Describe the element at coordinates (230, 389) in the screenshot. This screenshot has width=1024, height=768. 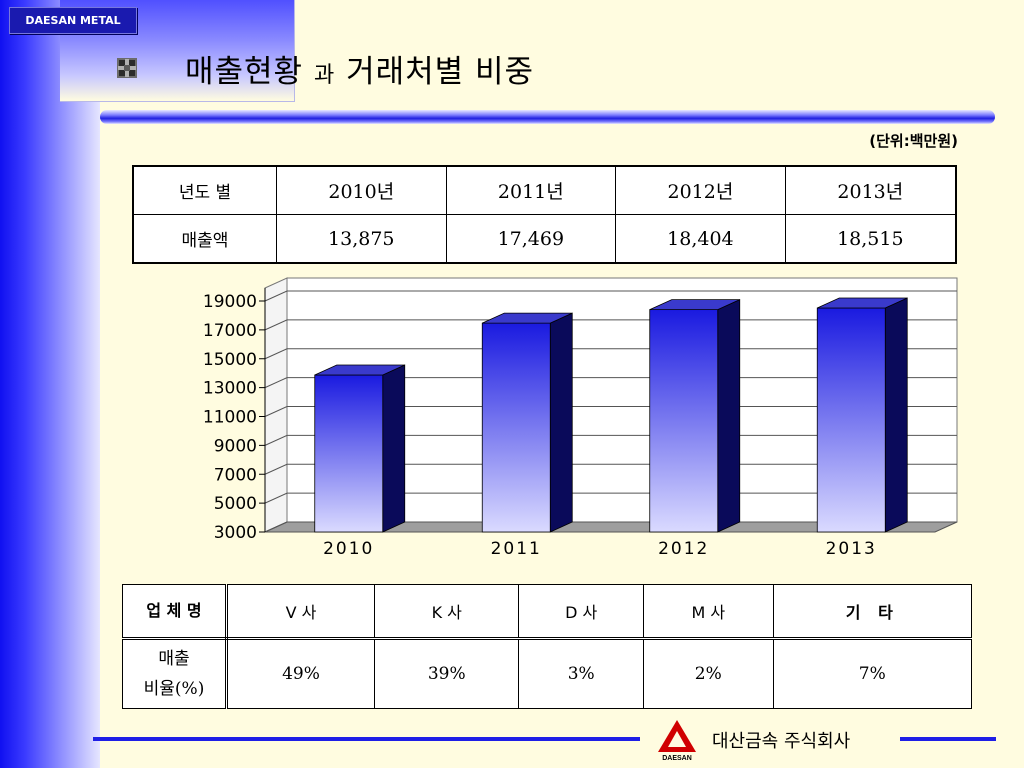
I see `y-tick-label: 13000` at that location.